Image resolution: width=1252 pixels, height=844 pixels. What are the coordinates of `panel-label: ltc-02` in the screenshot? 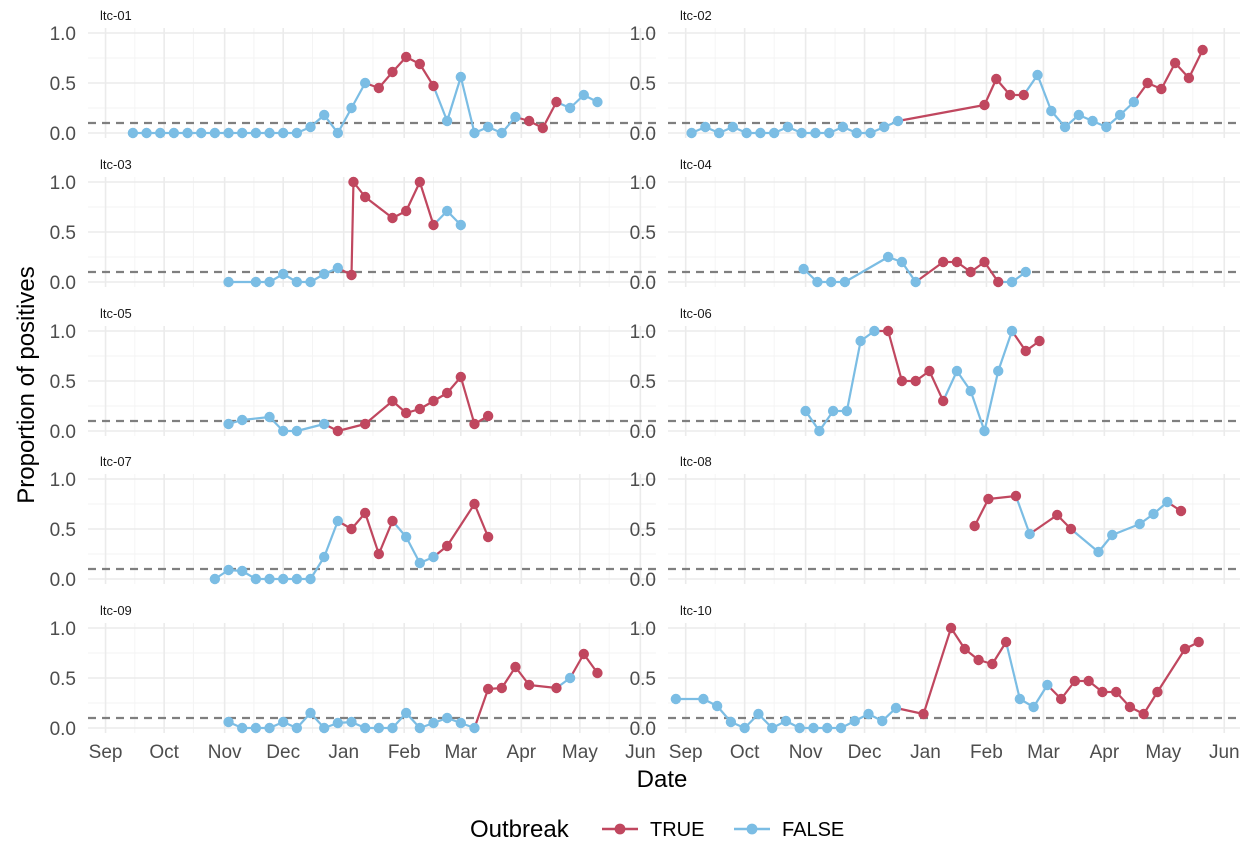 It's located at (696, 15).